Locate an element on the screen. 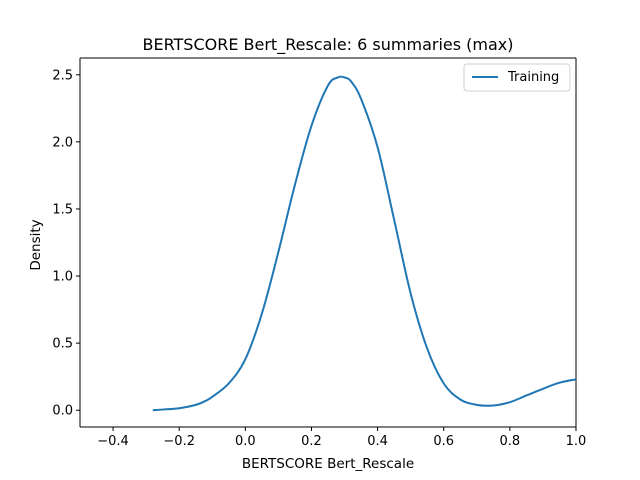  x-tick-label: −0.2 is located at coordinates (179, 441).